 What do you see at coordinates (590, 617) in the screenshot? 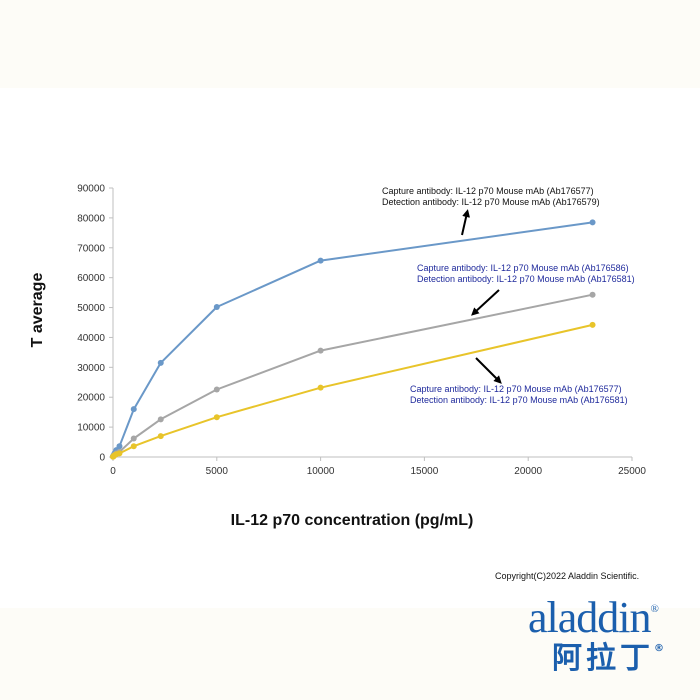
I see `logo-name-en: aladdin` at bounding box center [590, 617].